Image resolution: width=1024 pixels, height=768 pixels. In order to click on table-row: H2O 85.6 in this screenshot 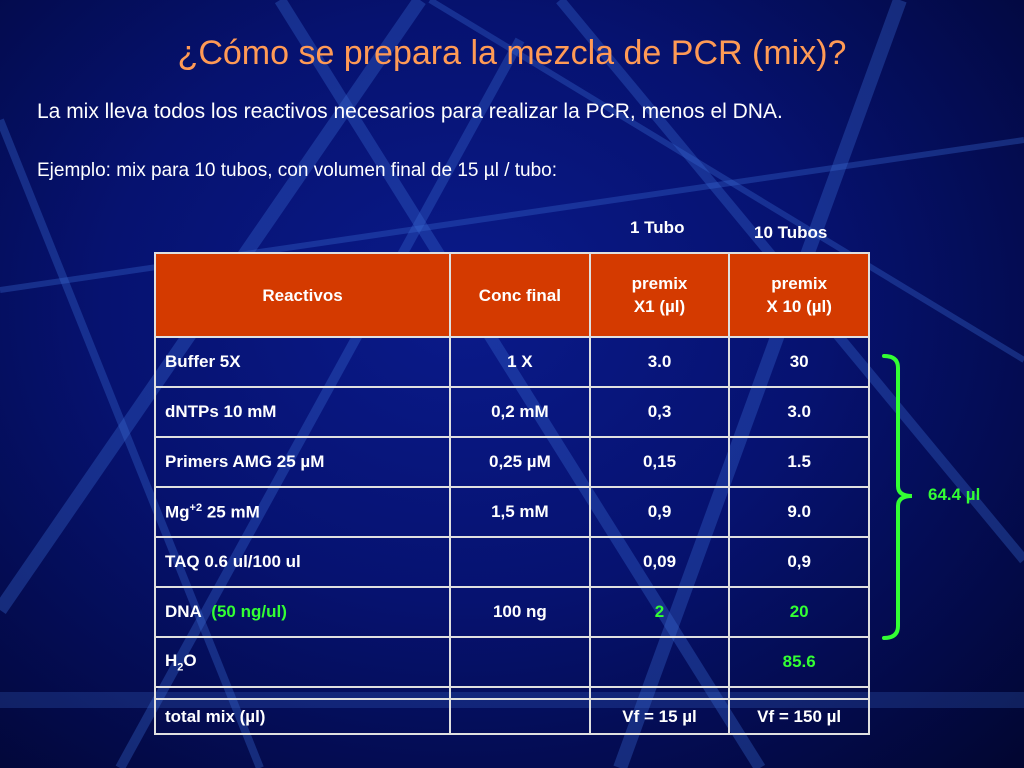, I will do `click(511, 662)`.